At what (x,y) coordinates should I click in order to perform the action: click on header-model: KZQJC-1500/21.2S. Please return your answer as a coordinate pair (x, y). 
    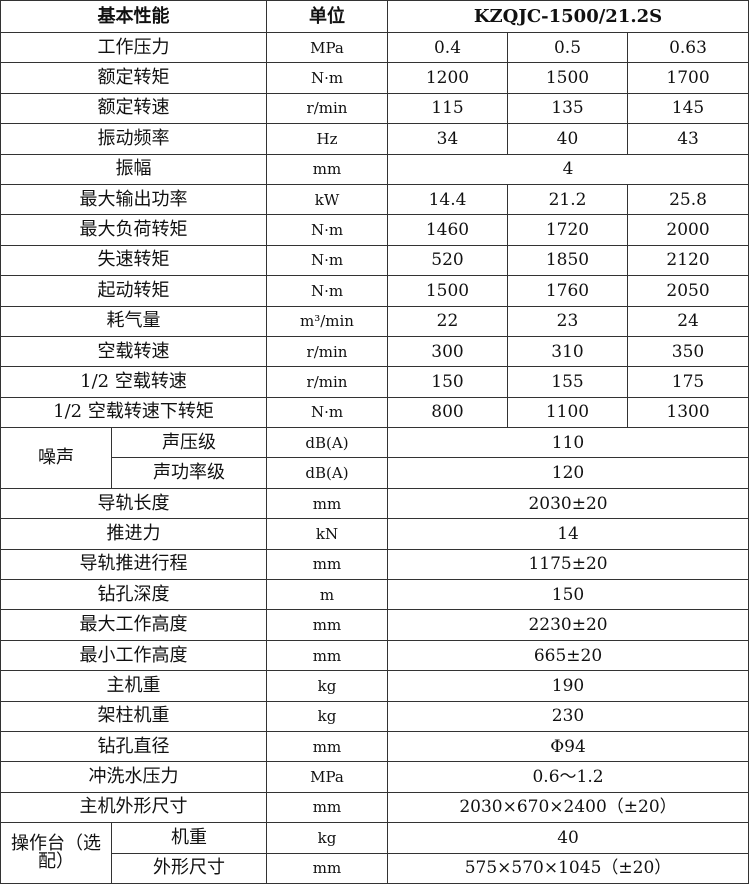
    Looking at the image, I should click on (568, 16).